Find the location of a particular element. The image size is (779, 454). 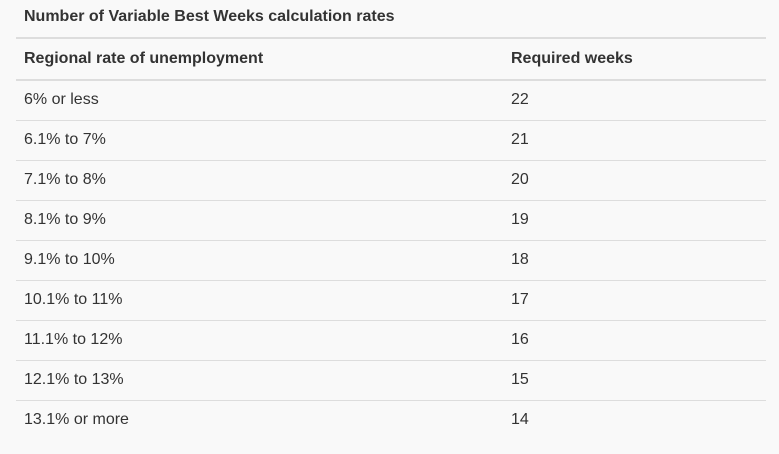

table-row: 6.1% to 7% 21 is located at coordinates (391, 139).